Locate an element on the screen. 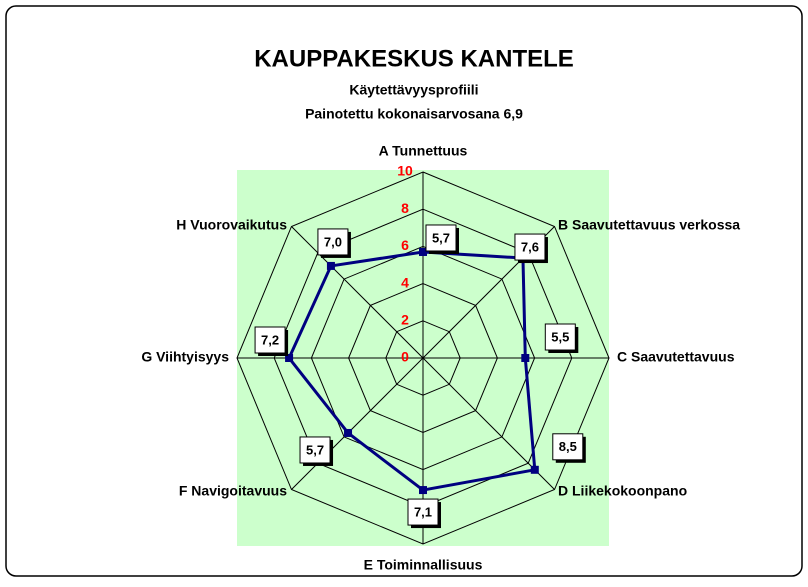  data-label: 8,5 is located at coordinates (568, 446).